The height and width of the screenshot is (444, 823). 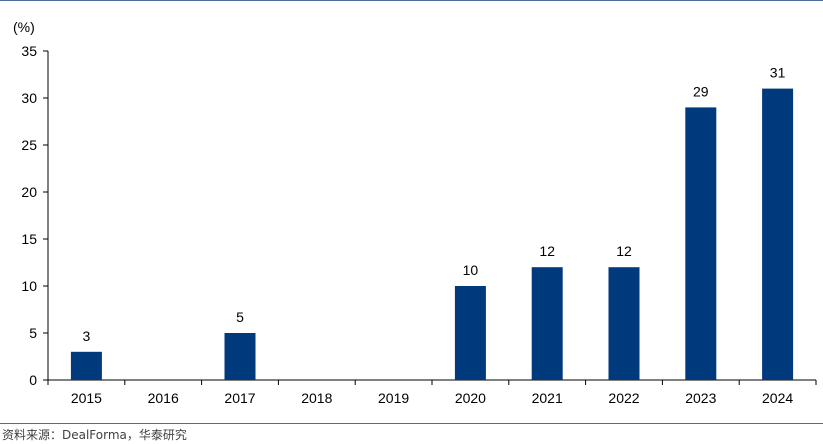 I want to click on y-tick-label: 0, so click(x=33, y=380).